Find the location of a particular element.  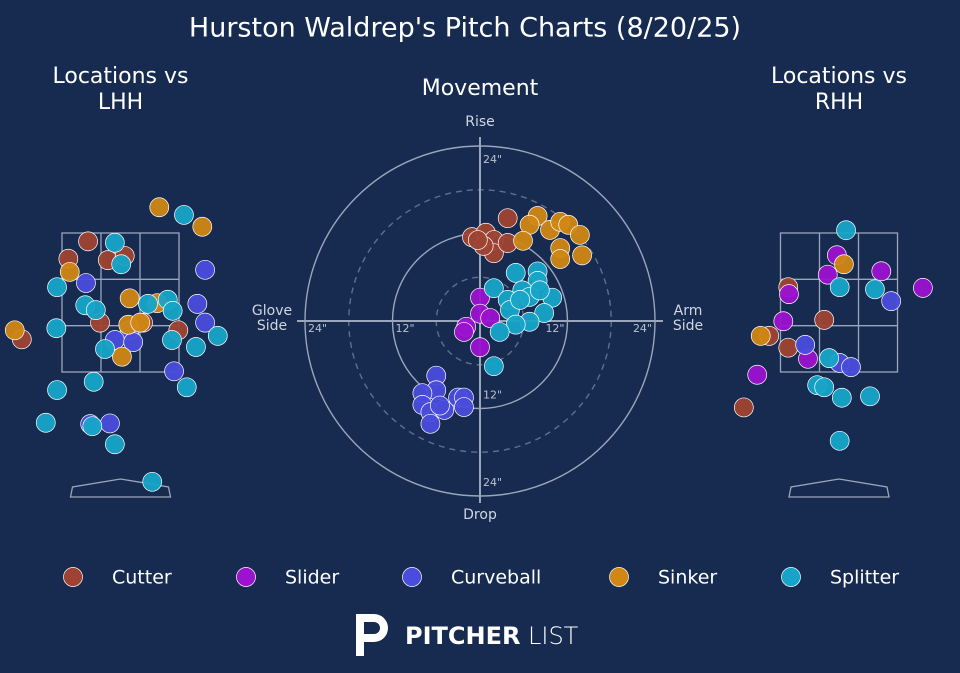

panel-title: Movement is located at coordinates (480, 88).